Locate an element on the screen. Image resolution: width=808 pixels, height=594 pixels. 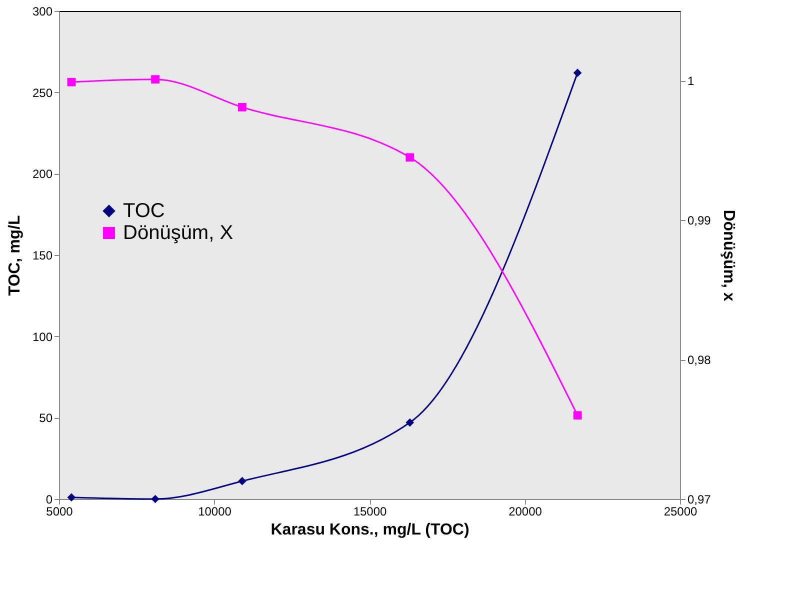
y-tick-label: 0 is located at coordinates (49, 499).